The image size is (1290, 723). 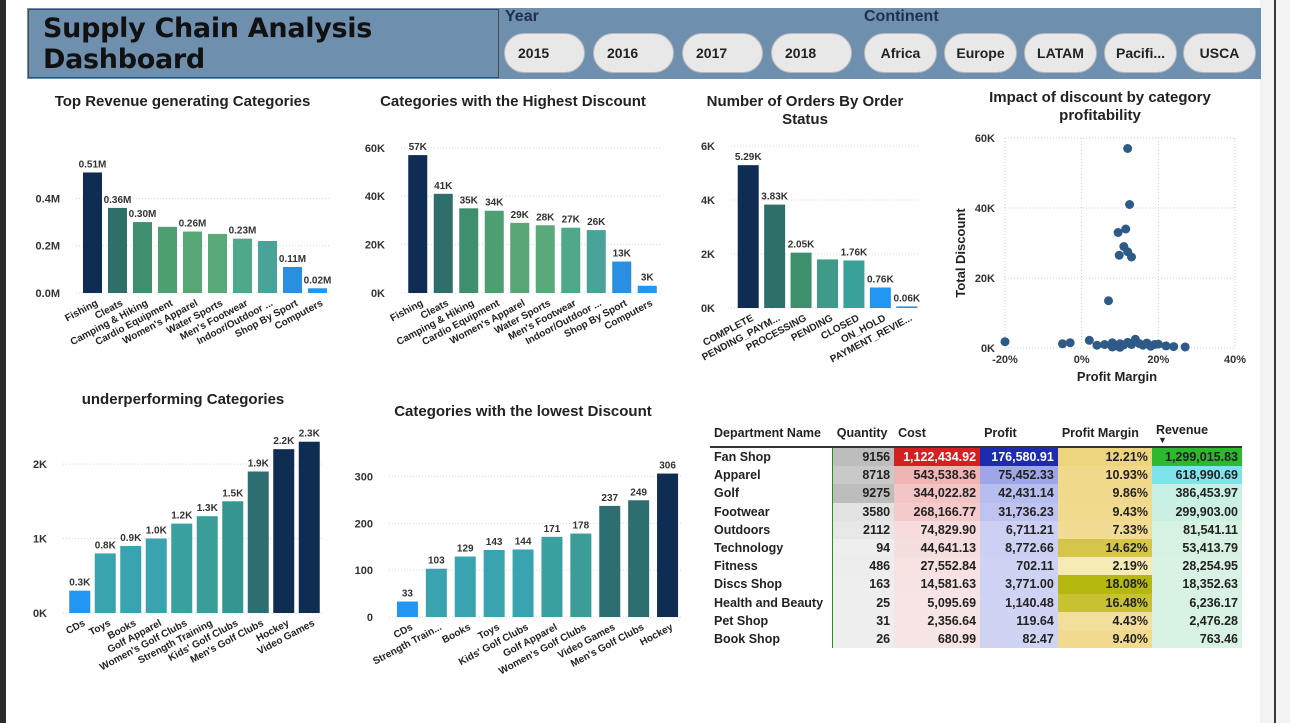 I want to click on cell-department: Technology, so click(x=772, y=548).